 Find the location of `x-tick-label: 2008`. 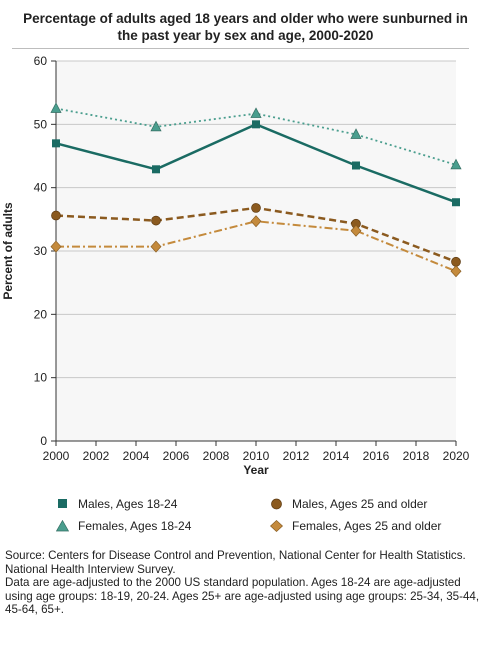

x-tick-label: 2008 is located at coordinates (216, 456).